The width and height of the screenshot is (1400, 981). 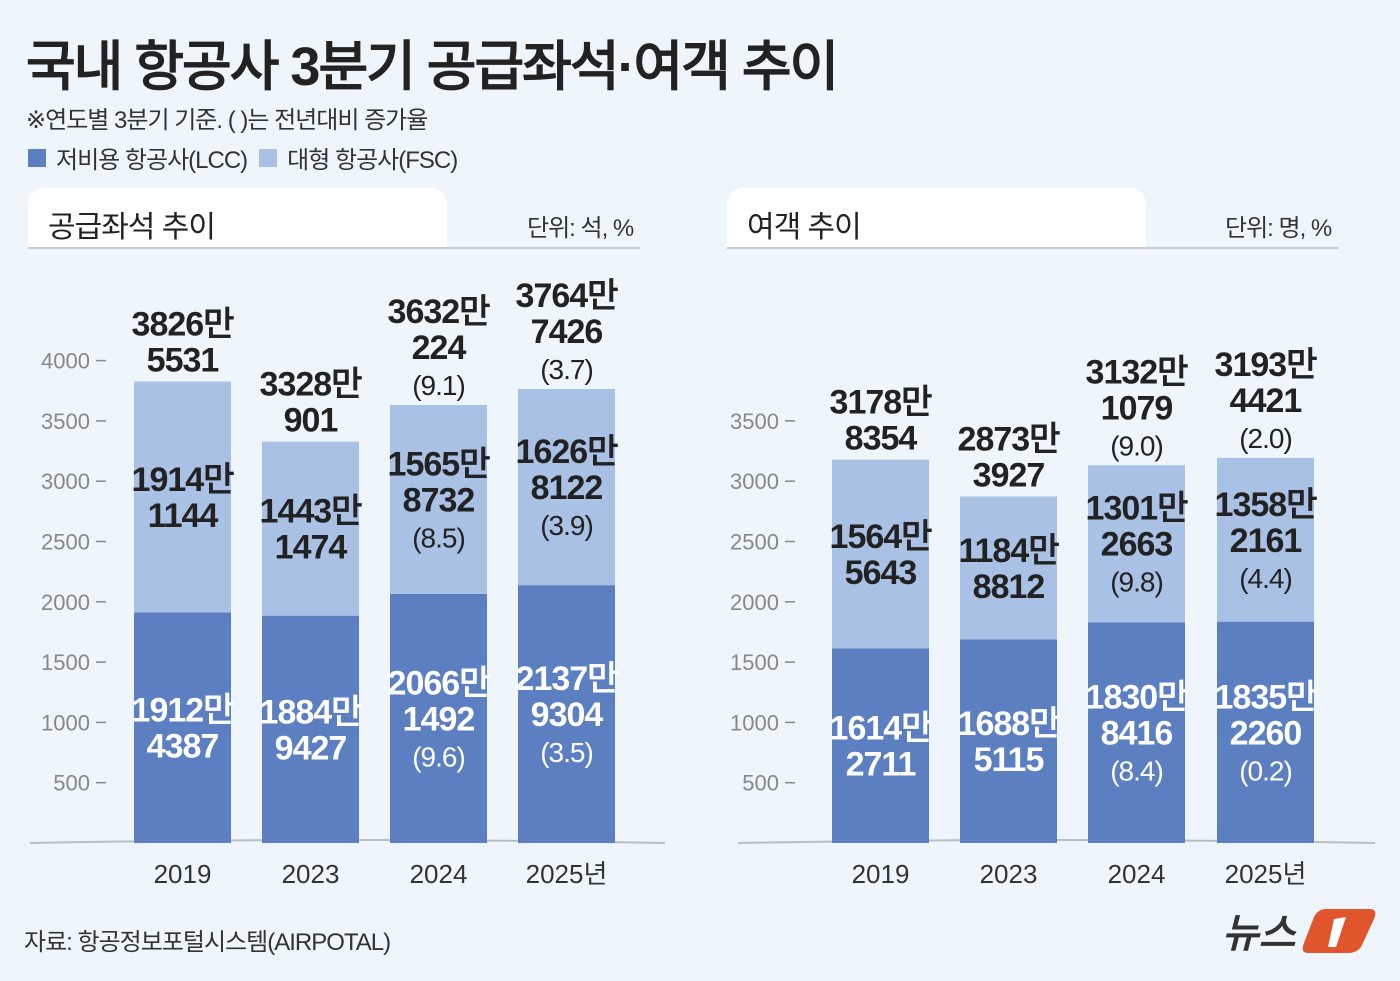 I want to click on total-label: 3764만, so click(x=567, y=296).